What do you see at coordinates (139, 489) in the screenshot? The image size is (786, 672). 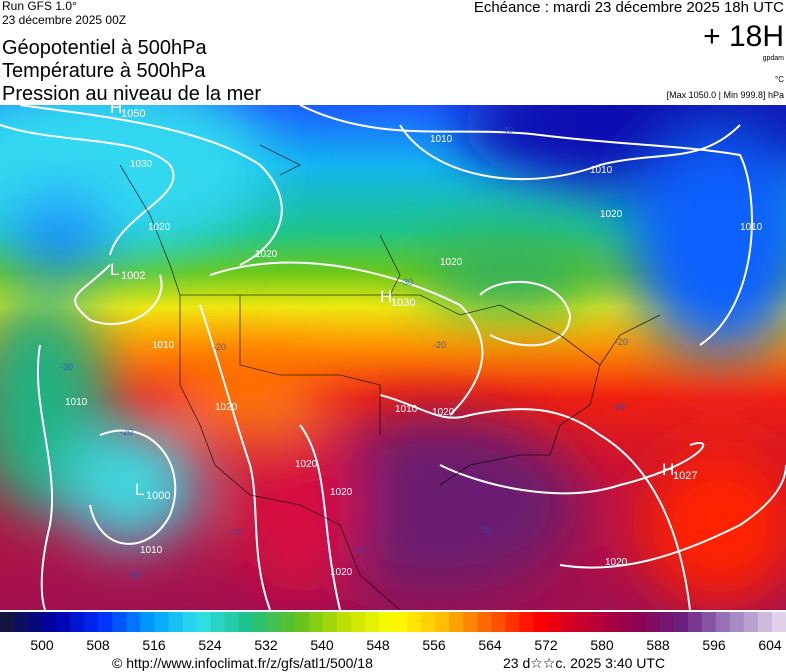 I see `center-letter: L` at bounding box center [139, 489].